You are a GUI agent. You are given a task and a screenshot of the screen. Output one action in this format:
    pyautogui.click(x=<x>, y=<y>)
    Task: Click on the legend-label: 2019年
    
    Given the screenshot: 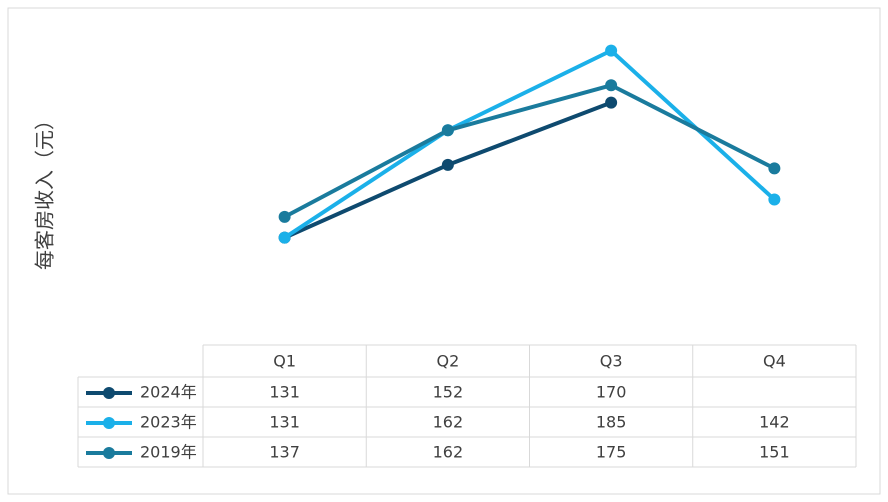 What is the action you would take?
    pyautogui.click(x=168, y=452)
    